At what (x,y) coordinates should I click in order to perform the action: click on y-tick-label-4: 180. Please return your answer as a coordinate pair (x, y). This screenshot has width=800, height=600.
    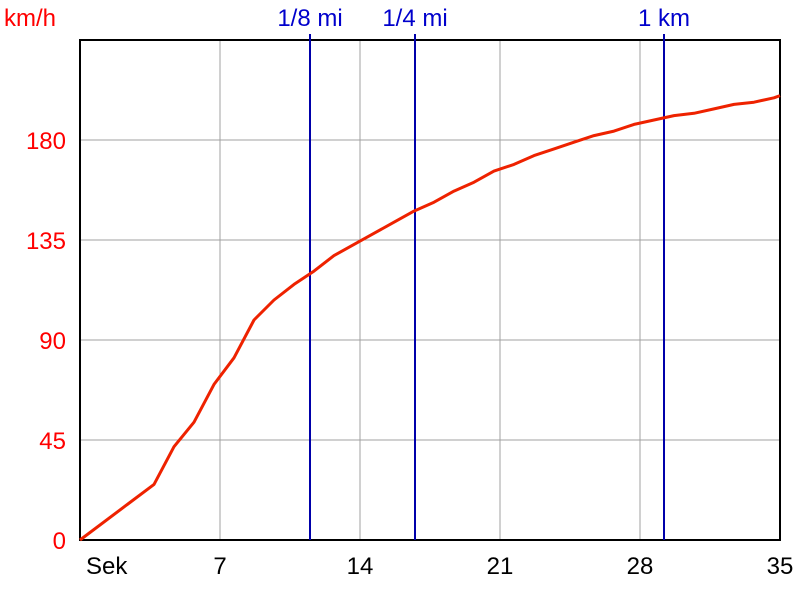
    Looking at the image, I should click on (46, 141).